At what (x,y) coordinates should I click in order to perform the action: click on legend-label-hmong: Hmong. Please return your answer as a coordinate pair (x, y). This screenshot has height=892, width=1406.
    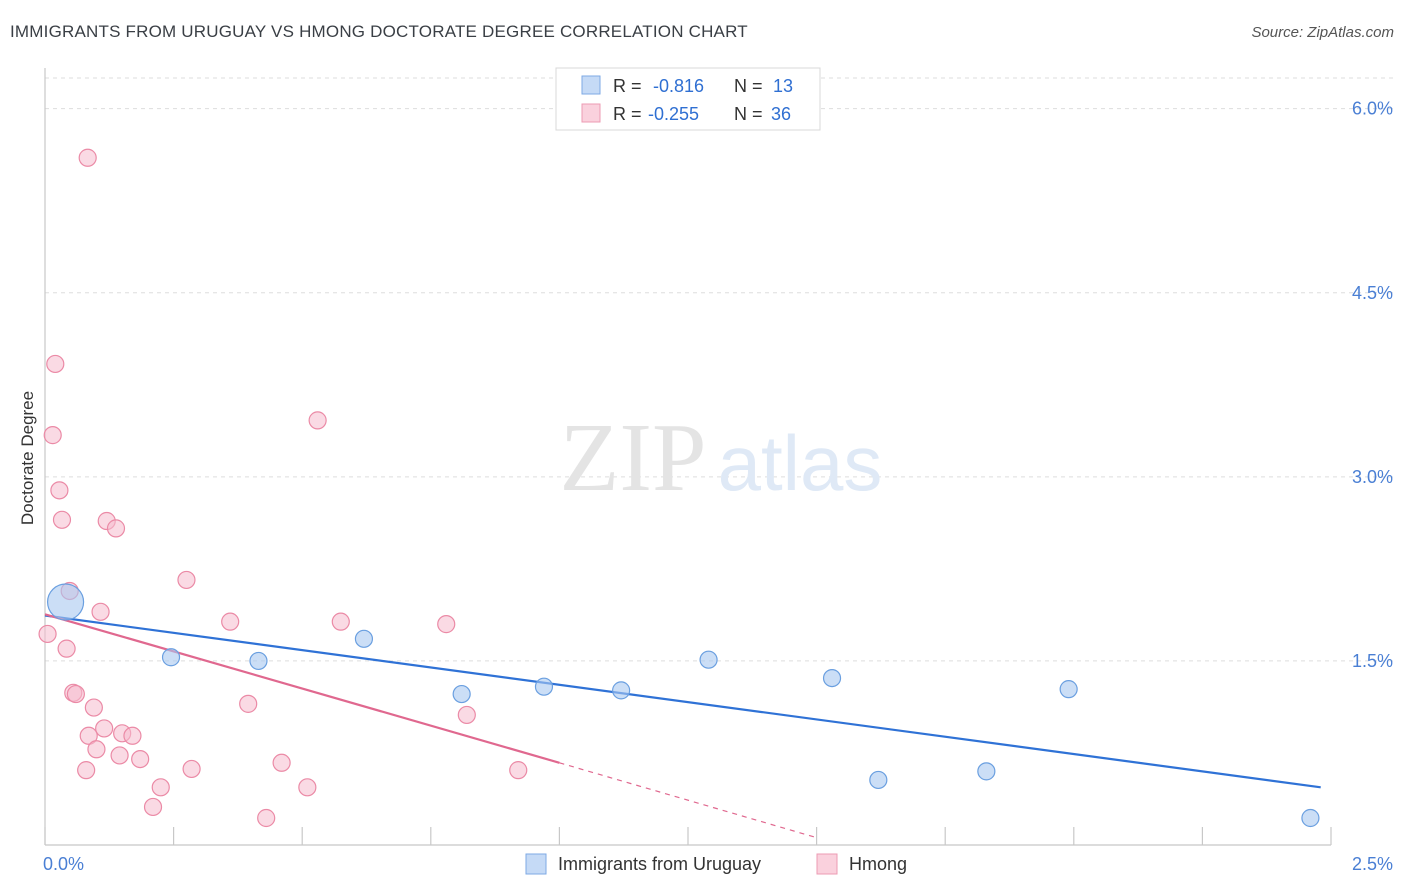
    Looking at the image, I should click on (878, 864).